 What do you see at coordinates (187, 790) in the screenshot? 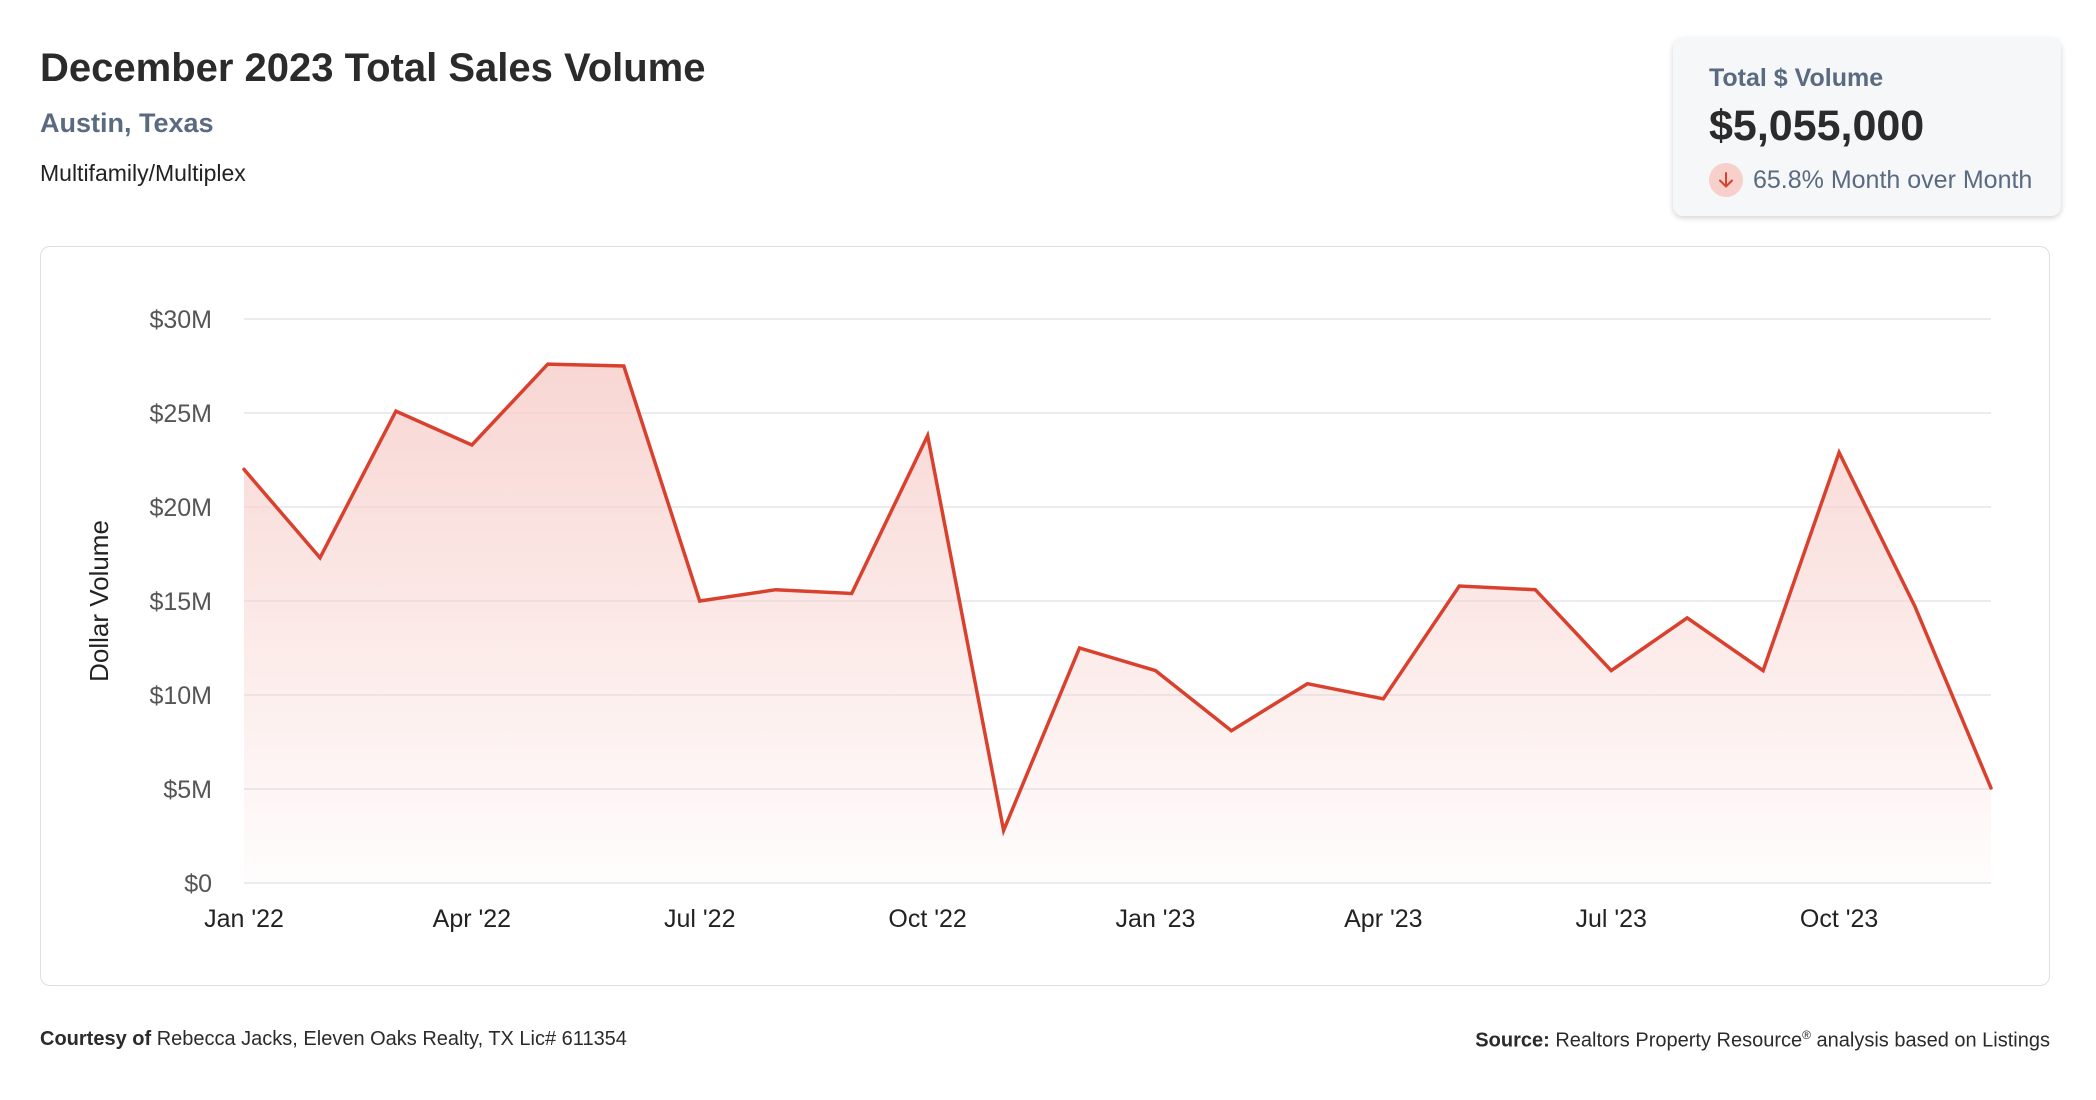
I see `y-tick-label: $5M` at bounding box center [187, 790].